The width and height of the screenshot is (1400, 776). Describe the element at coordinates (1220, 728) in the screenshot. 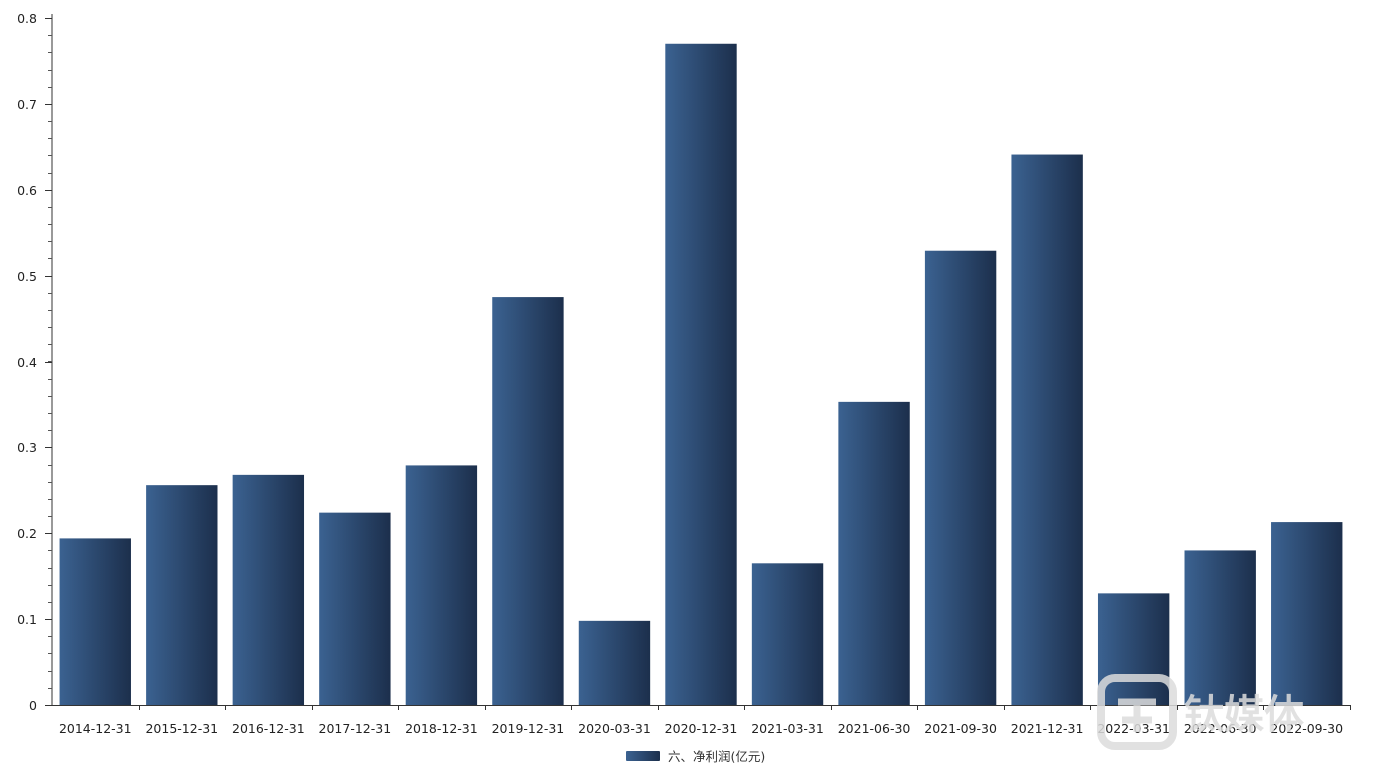

I see `x-tick-label: 2022-06-30` at that location.